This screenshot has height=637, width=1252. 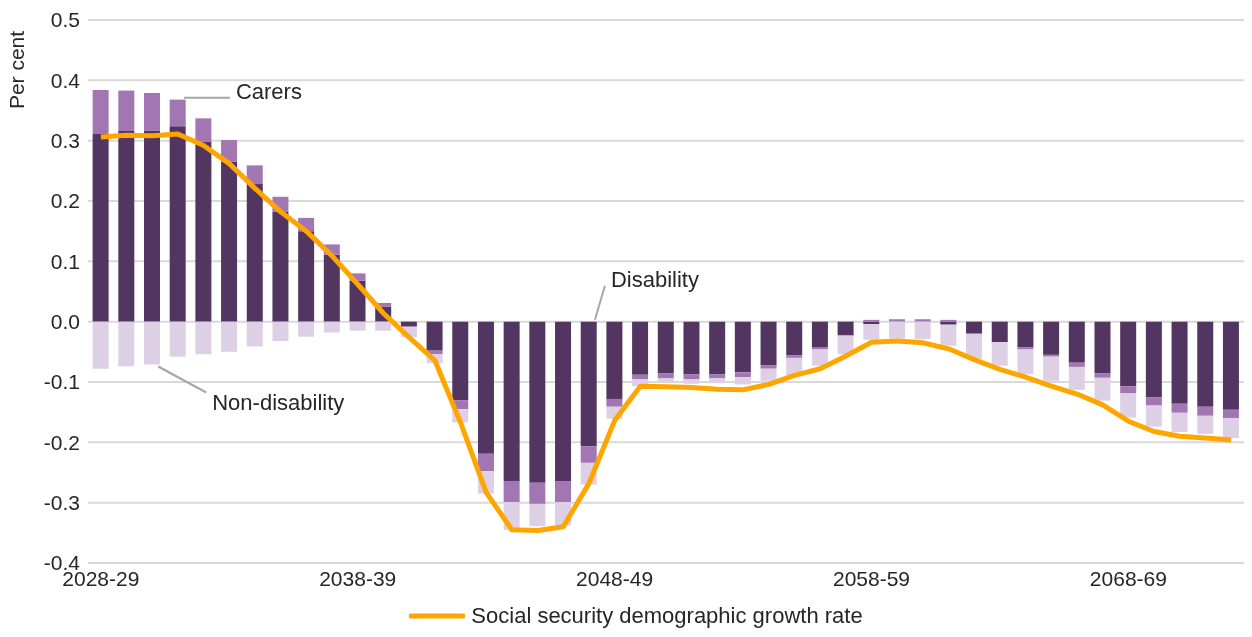 What do you see at coordinates (65, 261) in the screenshot?
I see `y-tick-label: 0.1` at bounding box center [65, 261].